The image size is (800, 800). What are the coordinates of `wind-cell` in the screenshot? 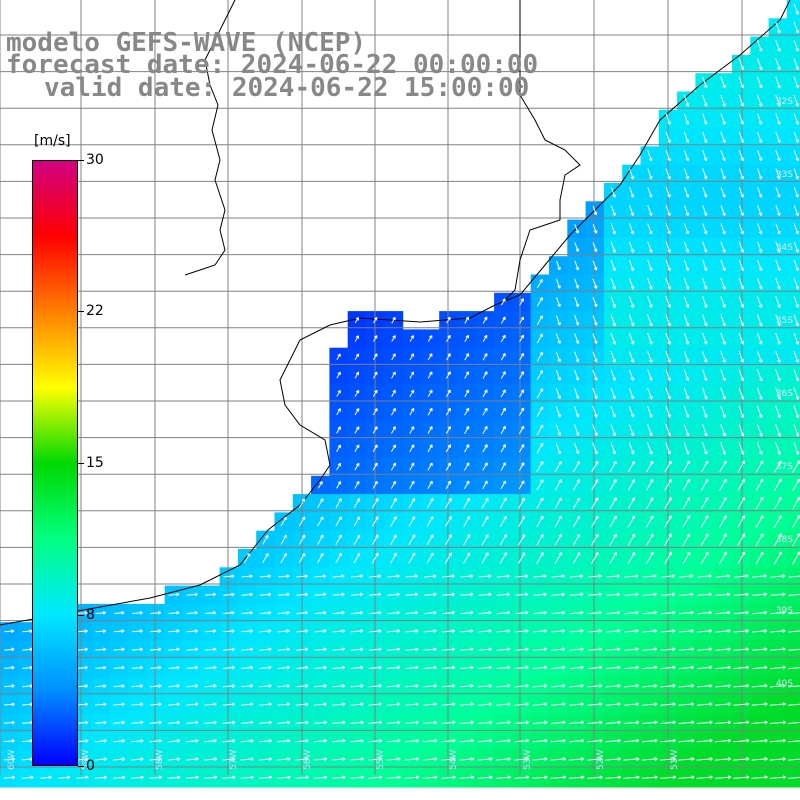 It's located at (793, 101).